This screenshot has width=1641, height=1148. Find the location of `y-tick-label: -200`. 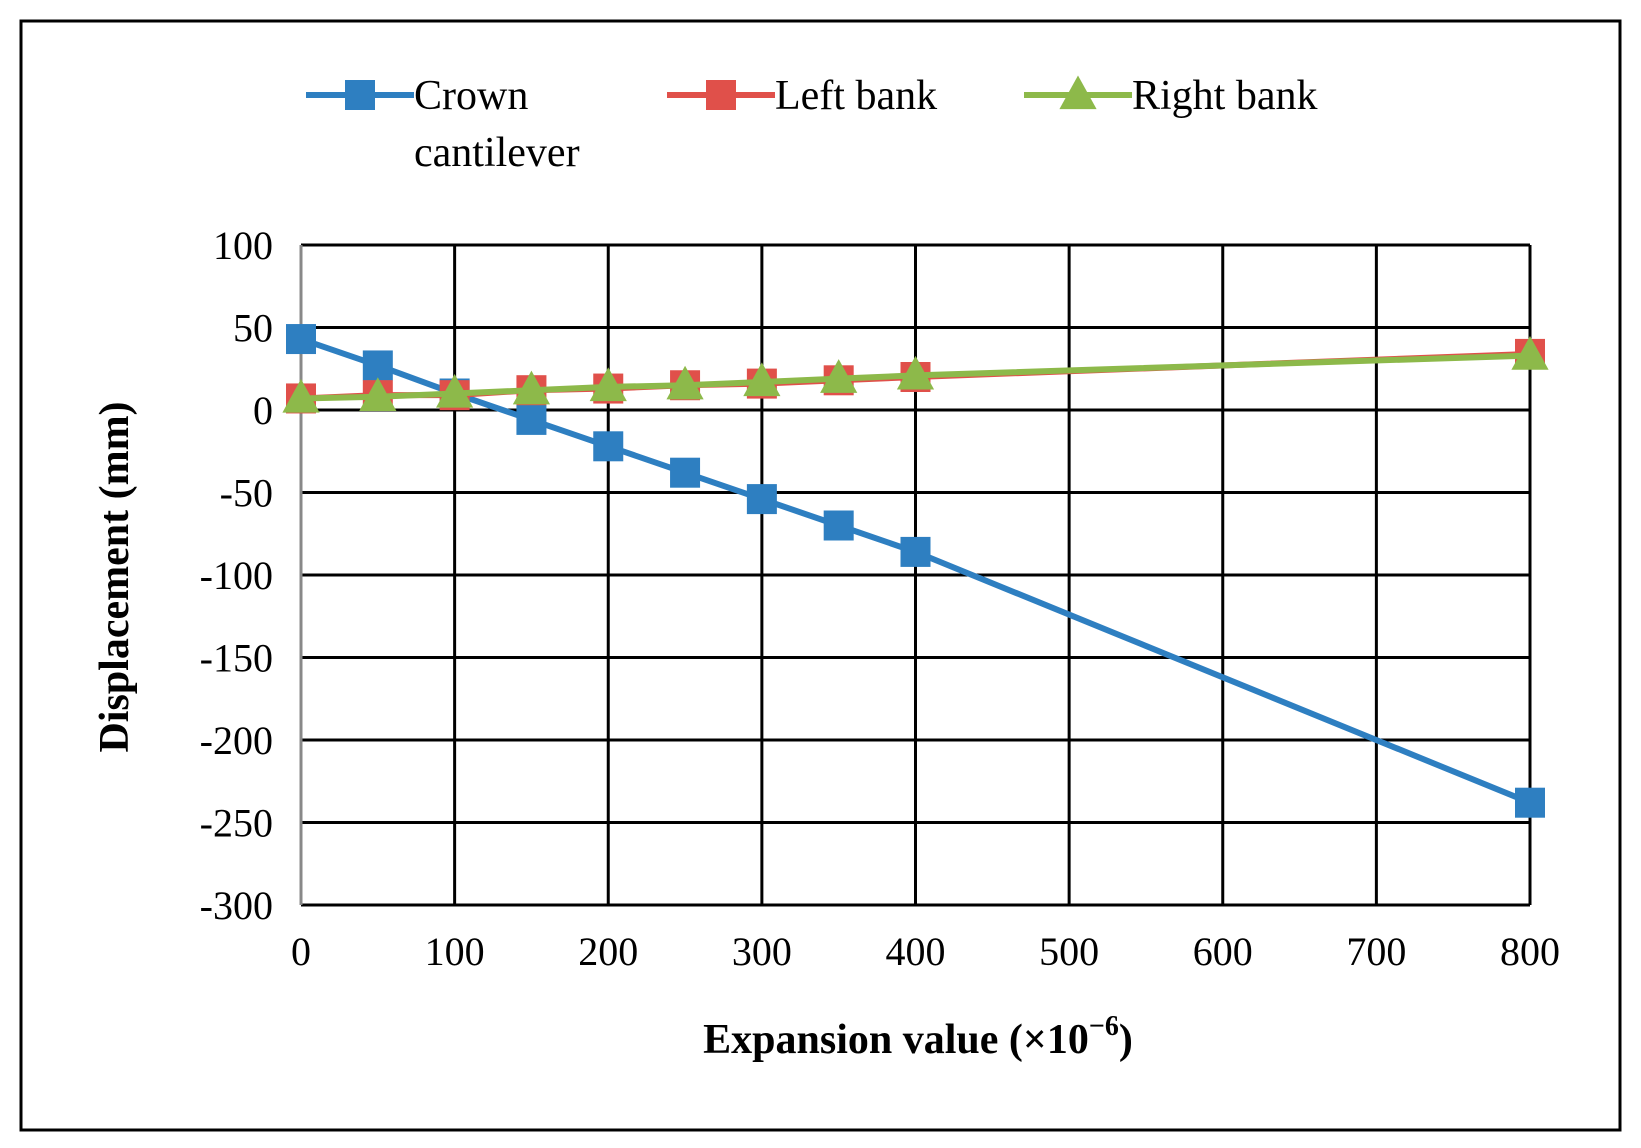

y-tick-label: -200 is located at coordinates (236, 740).